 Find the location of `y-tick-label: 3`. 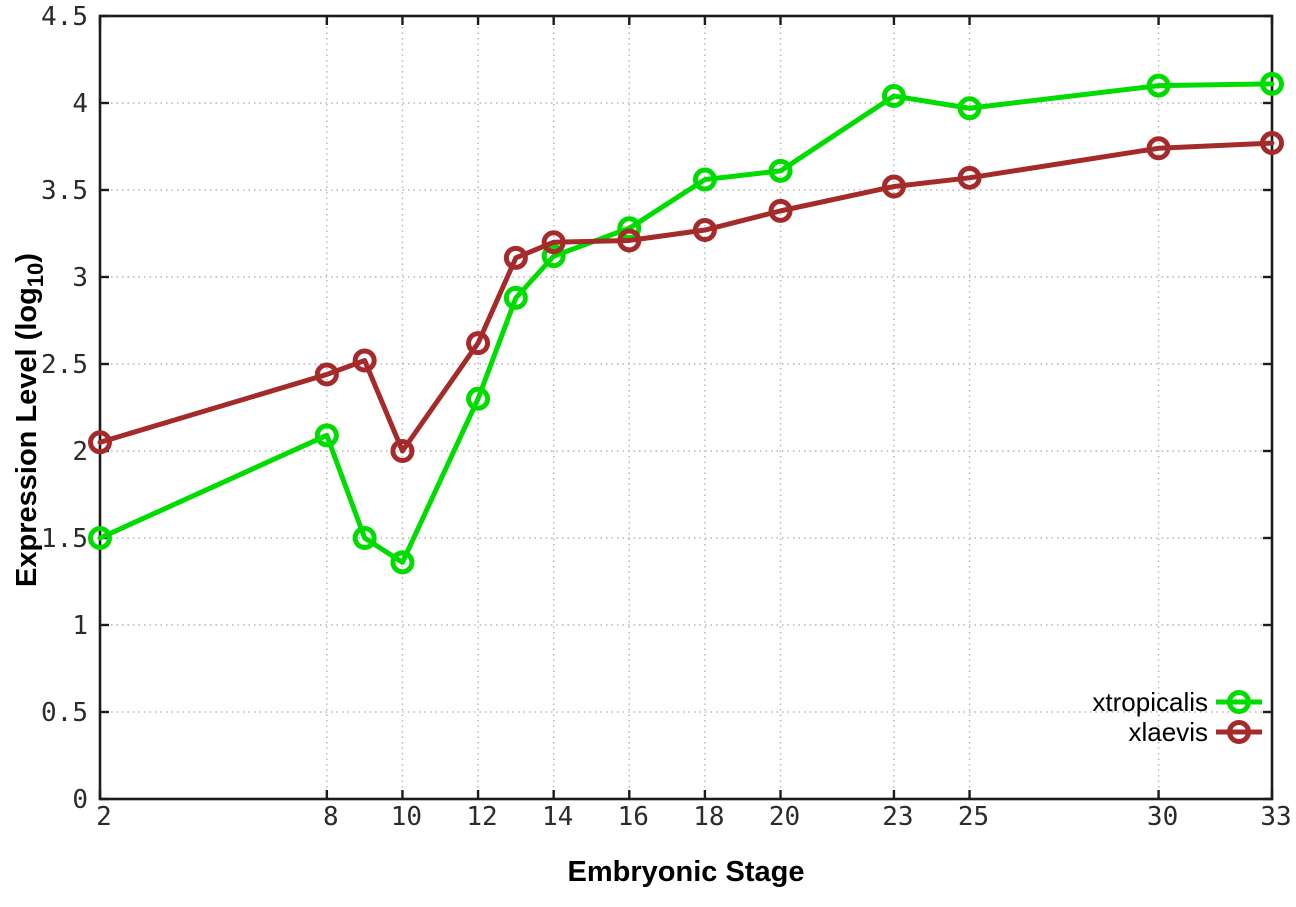

y-tick-label: 3 is located at coordinates (80, 278).